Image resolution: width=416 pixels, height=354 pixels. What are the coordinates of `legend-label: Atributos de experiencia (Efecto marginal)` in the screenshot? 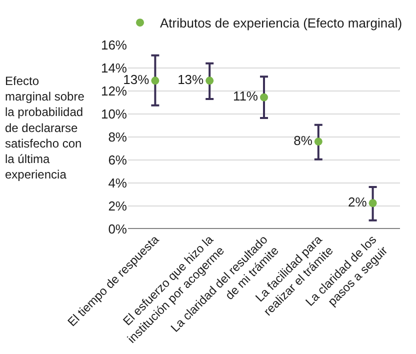 It's located at (281, 23).